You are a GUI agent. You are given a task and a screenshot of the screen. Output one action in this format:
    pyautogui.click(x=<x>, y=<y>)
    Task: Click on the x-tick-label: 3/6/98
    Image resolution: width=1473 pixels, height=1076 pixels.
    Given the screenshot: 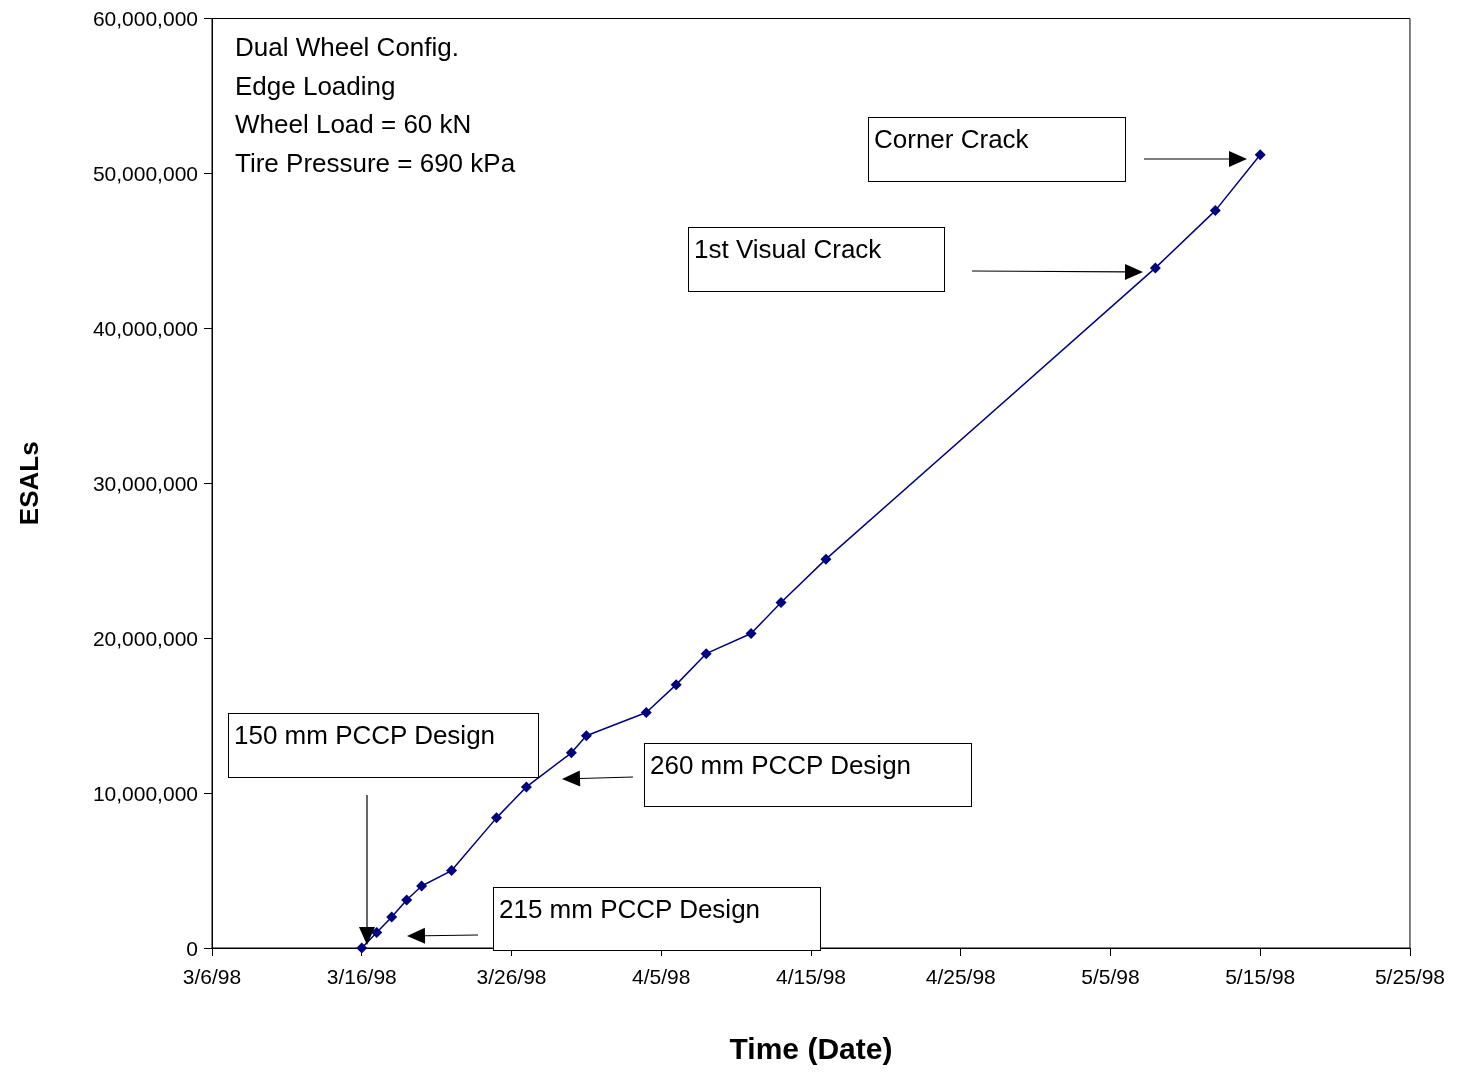 What is the action you would take?
    pyautogui.click(x=212, y=976)
    